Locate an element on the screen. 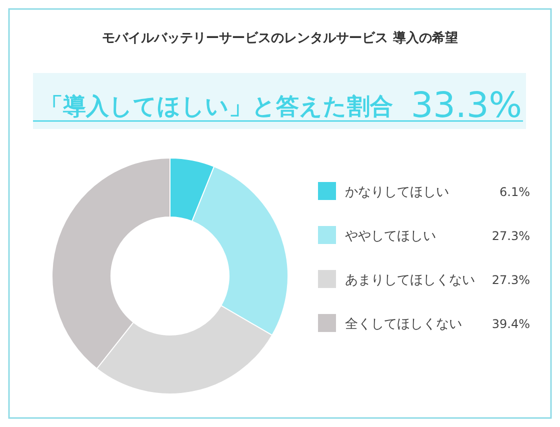  text: 33.3% is located at coordinates (466, 106).